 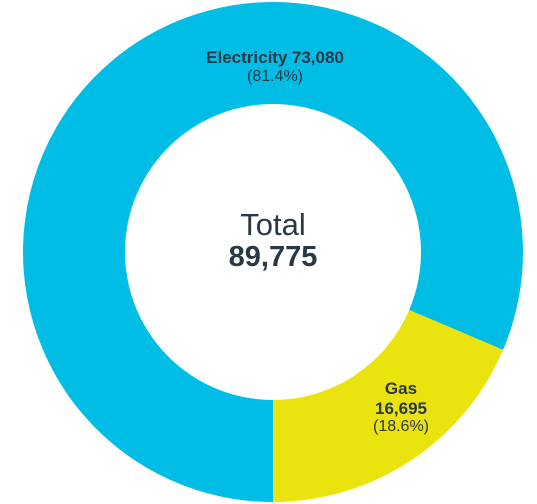 I want to click on label-electricity-percent: (81.4%), so click(x=275, y=77).